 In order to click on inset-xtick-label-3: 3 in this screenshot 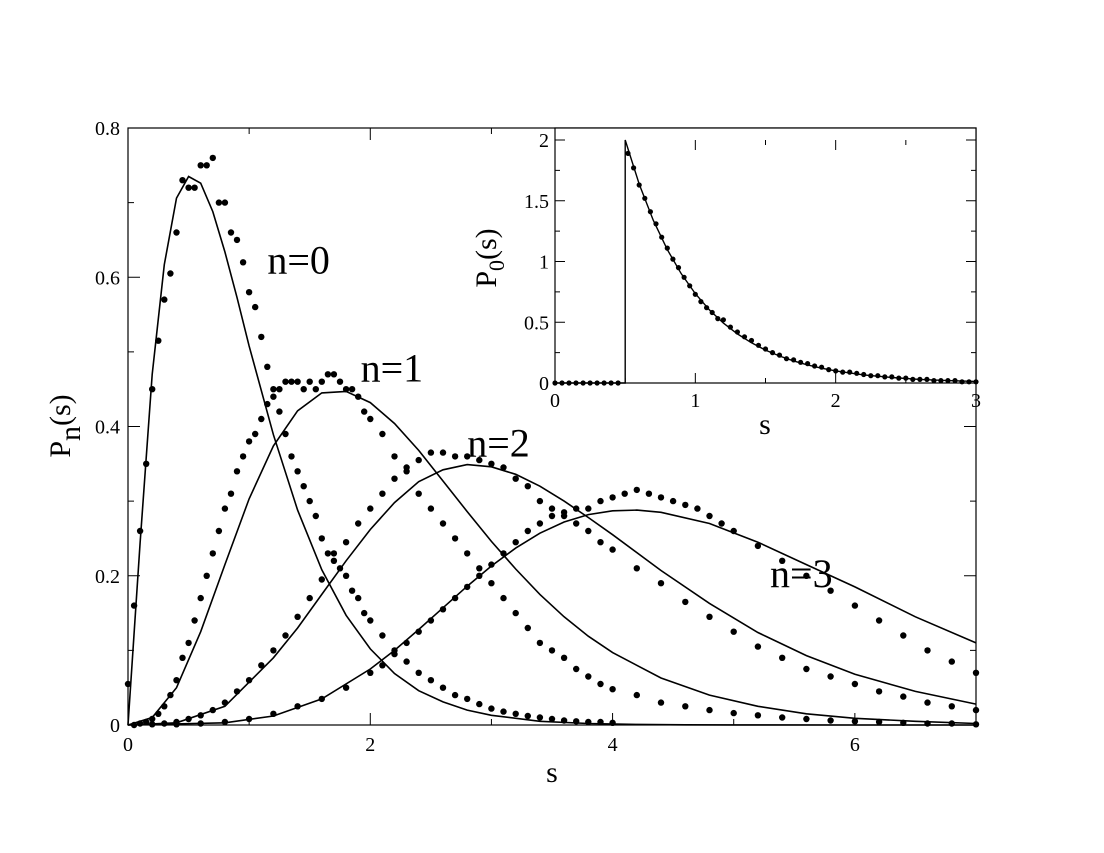, I will do `click(976, 401)`.